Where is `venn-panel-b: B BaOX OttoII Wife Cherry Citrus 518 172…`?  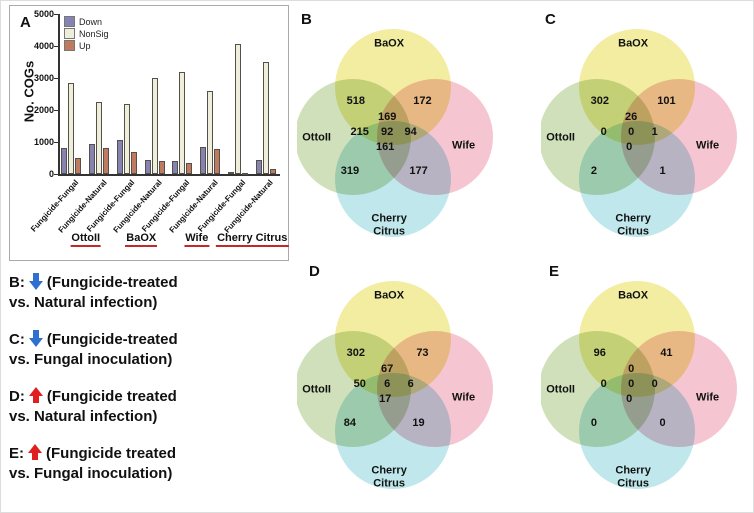
venn-panel-b: B BaOX OttoII Wife Cherry Citrus 518 172… is located at coordinates (395, 131).